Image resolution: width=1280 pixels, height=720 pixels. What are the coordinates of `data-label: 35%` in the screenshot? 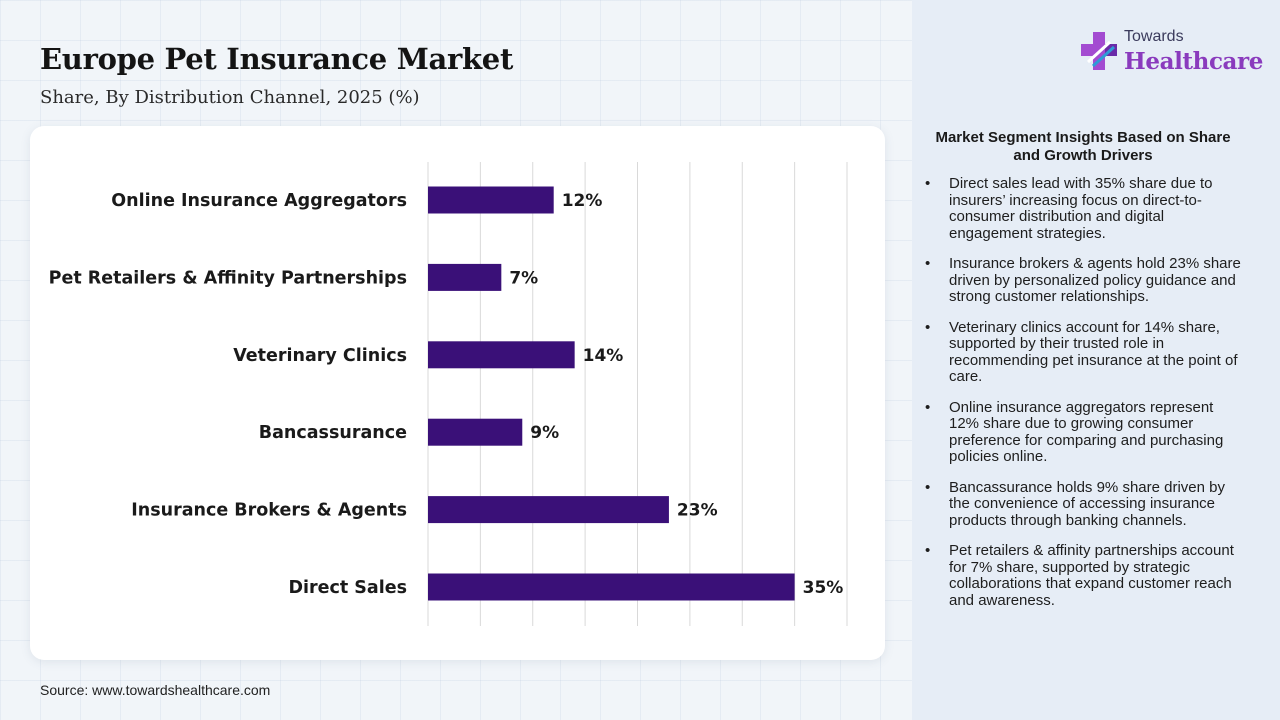 It's located at (823, 588).